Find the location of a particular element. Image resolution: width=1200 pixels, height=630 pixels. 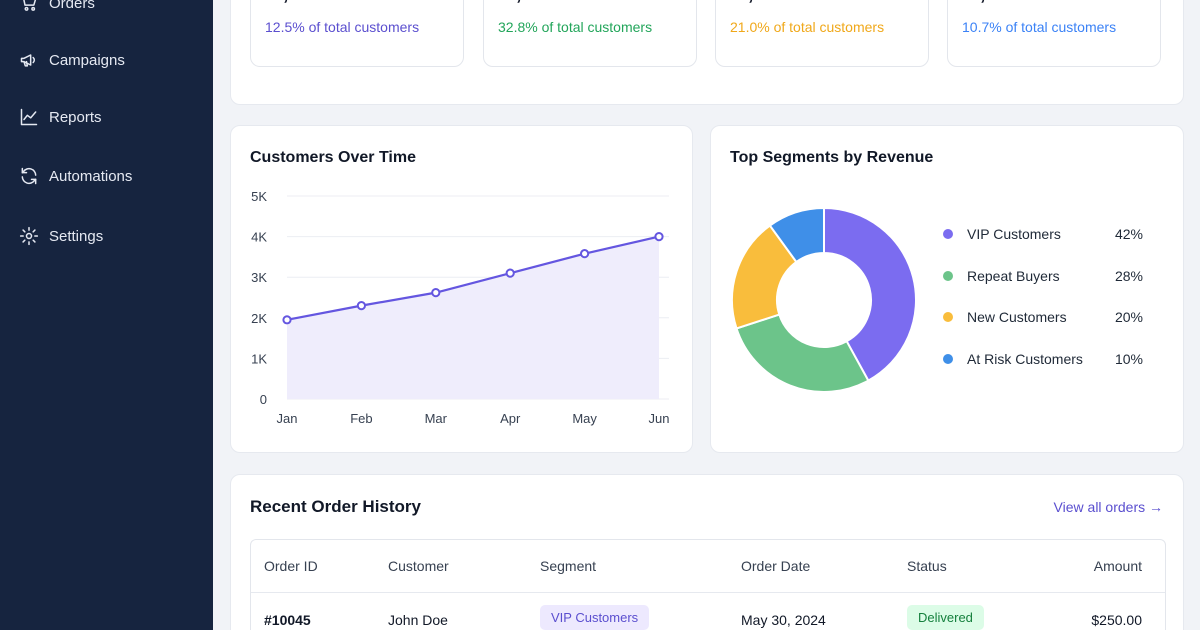

customers-line-chart: 0 1K 2K 3K 4K 5K Jan Feb Mar Apr May Jun is located at coordinates (460, 307).